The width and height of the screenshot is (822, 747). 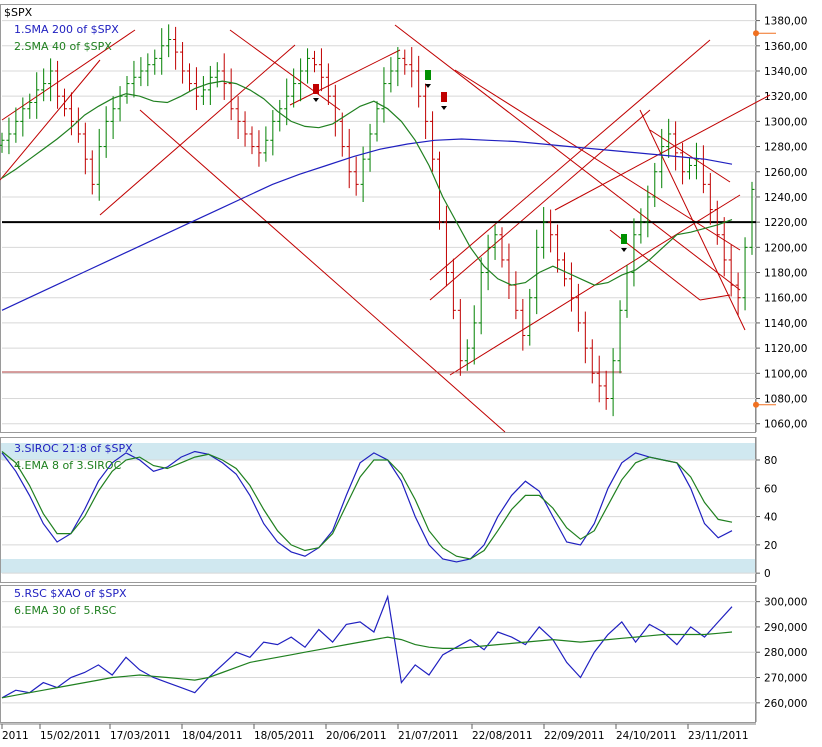 What do you see at coordinates (140, 736) in the screenshot?
I see `x-tick-label: 17/03/2011` at bounding box center [140, 736].